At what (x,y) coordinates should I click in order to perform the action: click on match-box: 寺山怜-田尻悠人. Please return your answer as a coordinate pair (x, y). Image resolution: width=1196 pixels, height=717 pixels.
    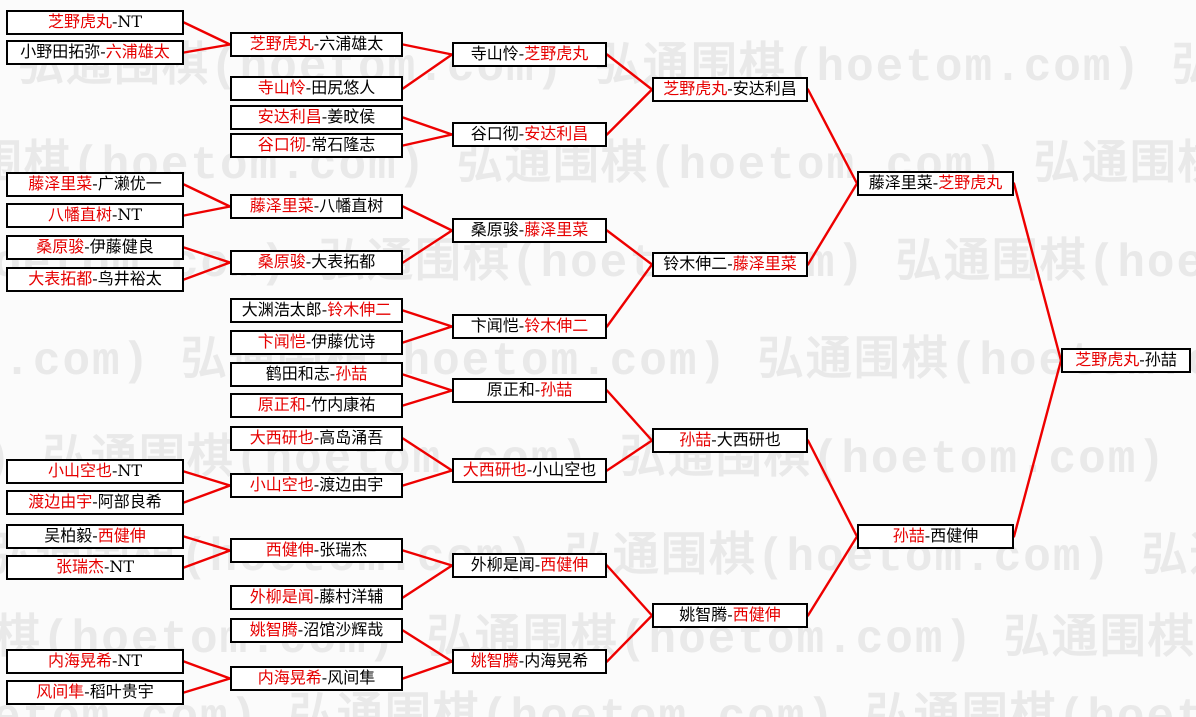
    Looking at the image, I should click on (316, 88).